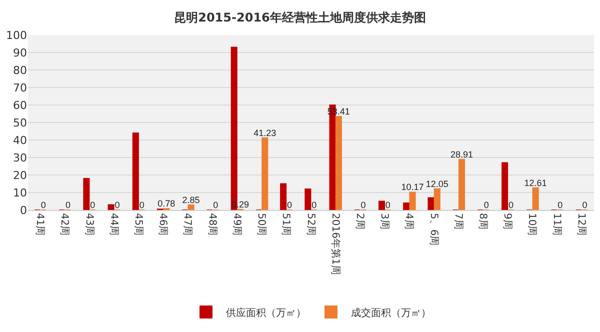  What do you see at coordinates (20, 105) in the screenshot?
I see `y-tick-label: 60` at bounding box center [20, 105].